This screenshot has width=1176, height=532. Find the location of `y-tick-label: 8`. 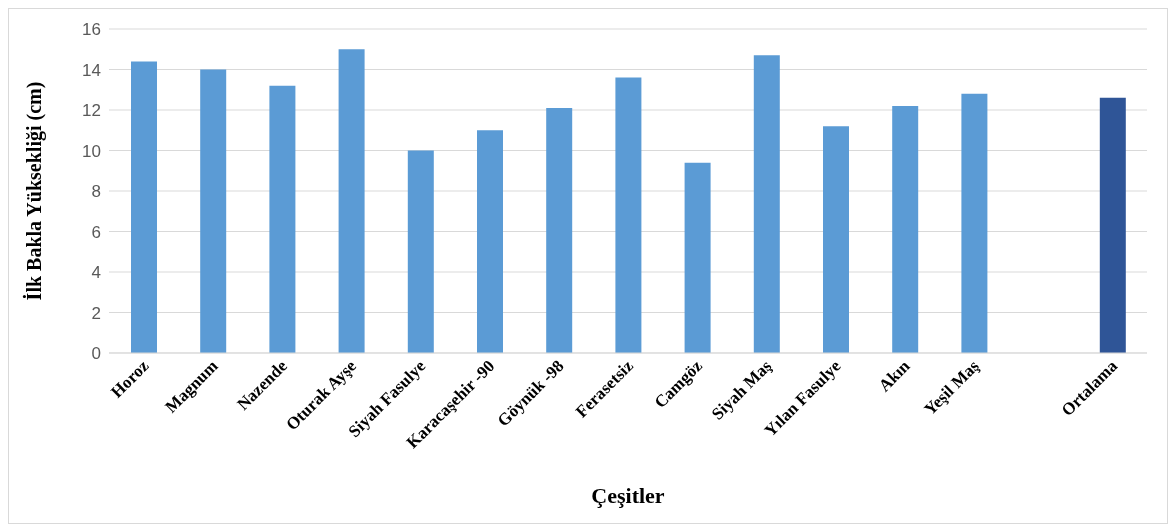

y-tick-label: 8 is located at coordinates (96, 192).